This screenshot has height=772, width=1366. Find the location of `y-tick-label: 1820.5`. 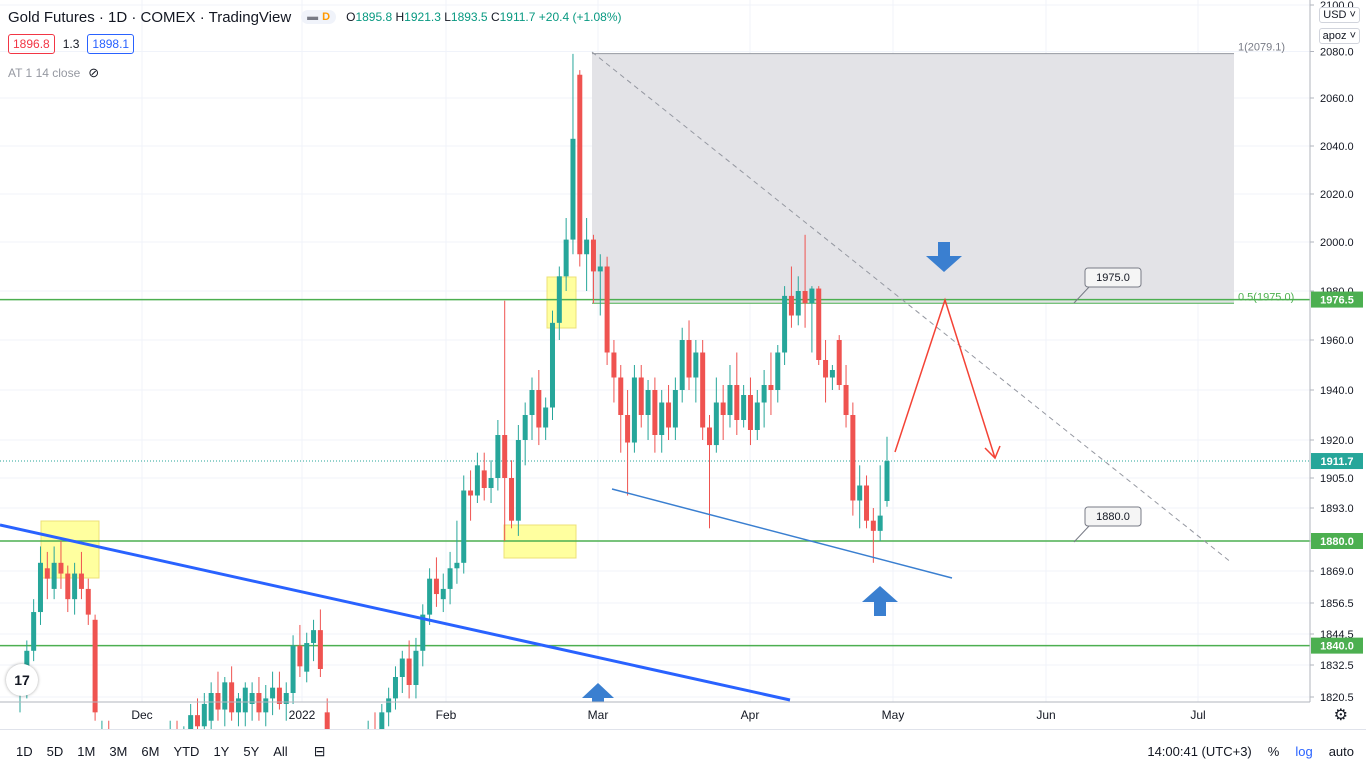

y-tick-label: 1820.5 is located at coordinates (1337, 698).